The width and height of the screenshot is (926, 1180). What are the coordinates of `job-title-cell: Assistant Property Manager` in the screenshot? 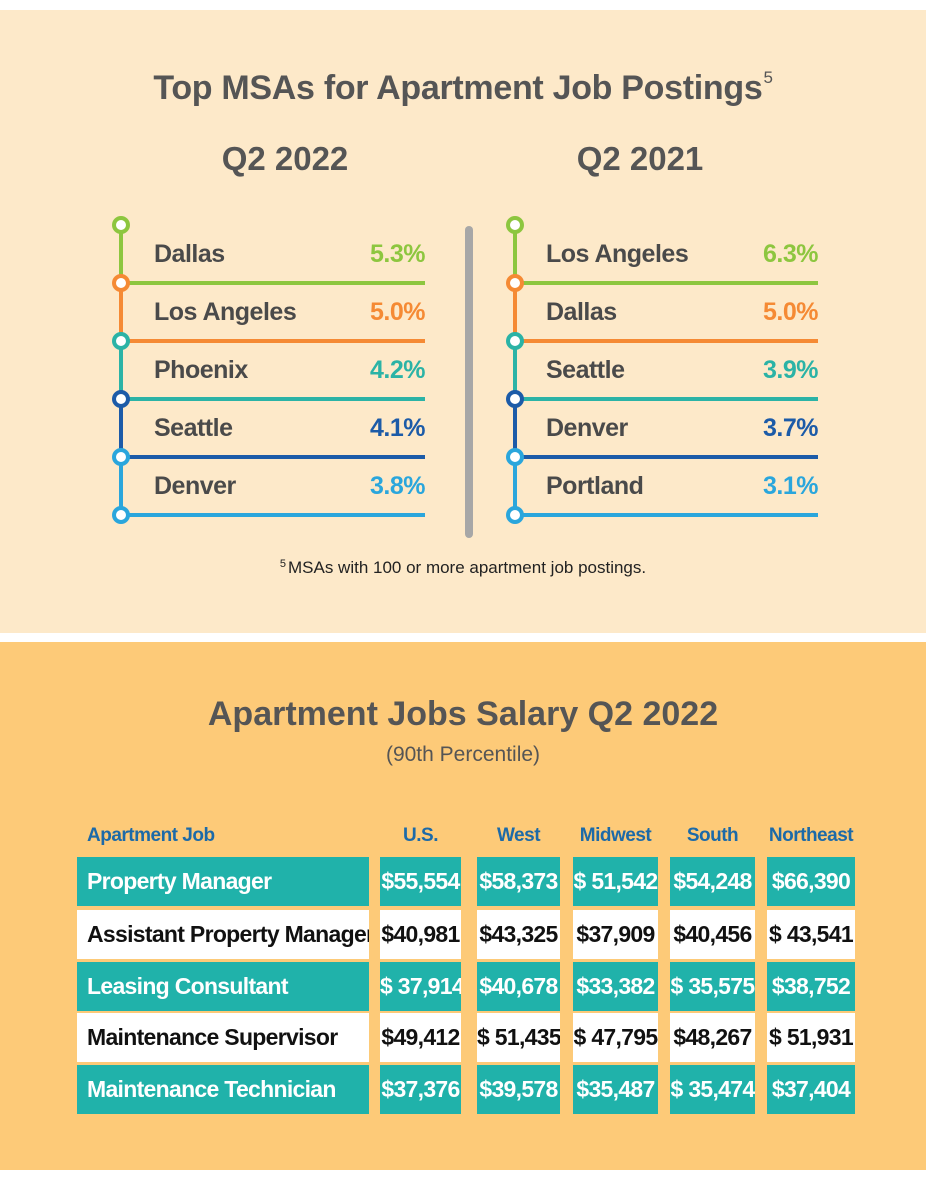 It's located at (223, 934).